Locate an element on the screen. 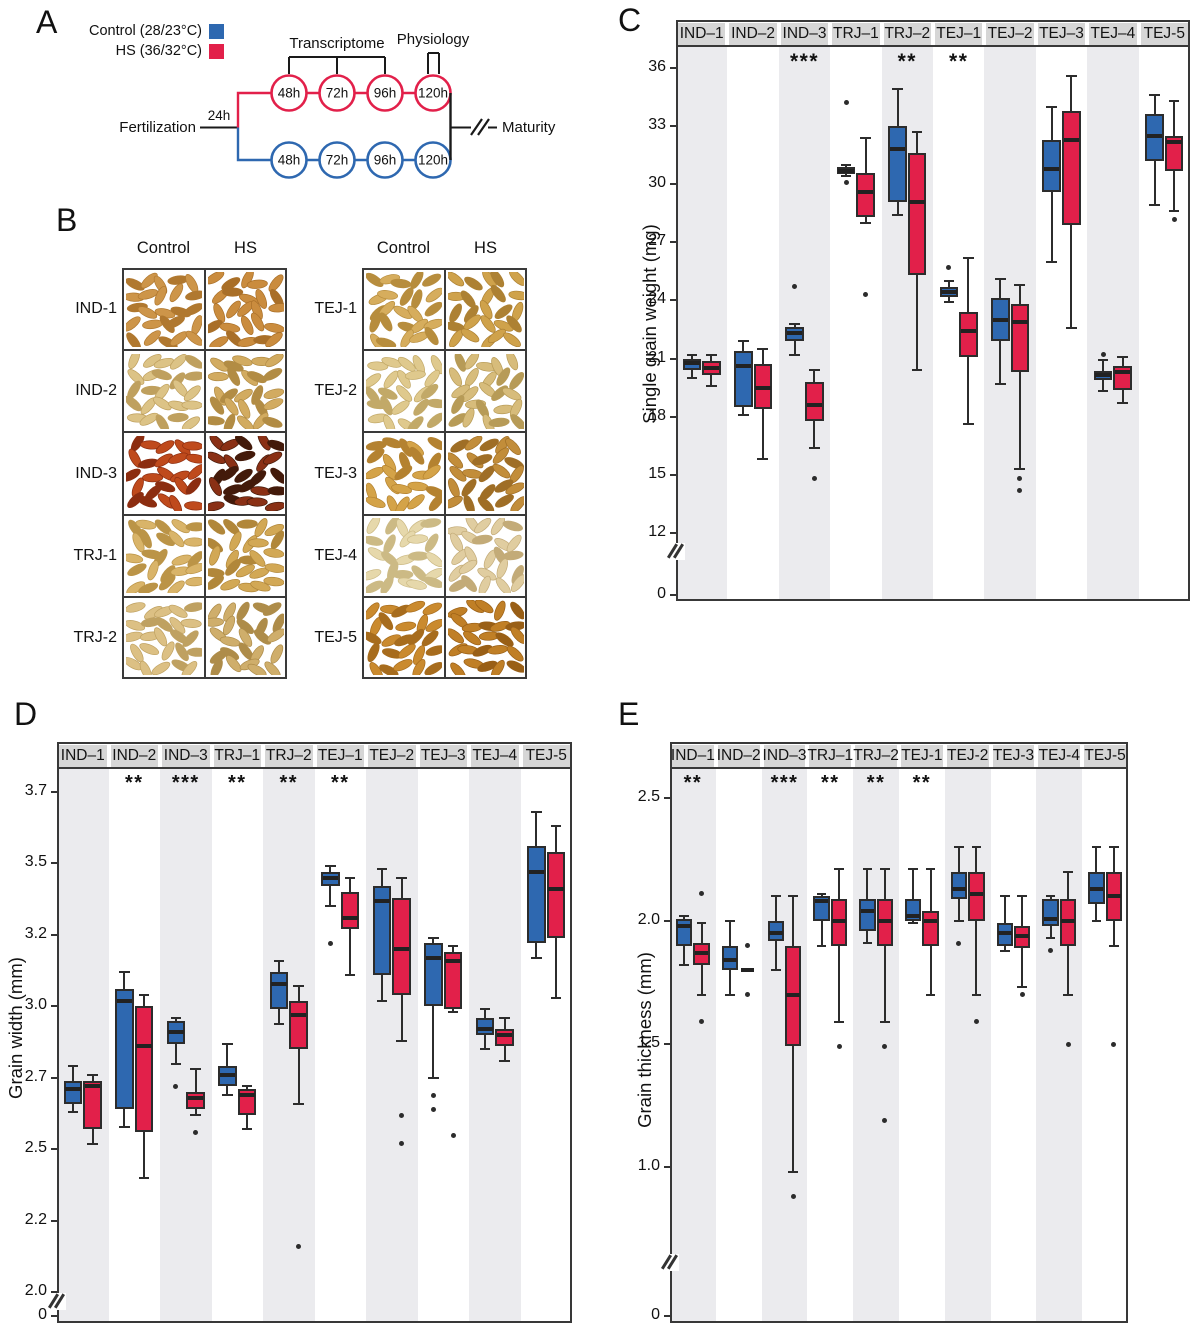 The height and width of the screenshot is (1335, 1200). whisker-TRJ–2-hs is located at coordinates (884, 945).